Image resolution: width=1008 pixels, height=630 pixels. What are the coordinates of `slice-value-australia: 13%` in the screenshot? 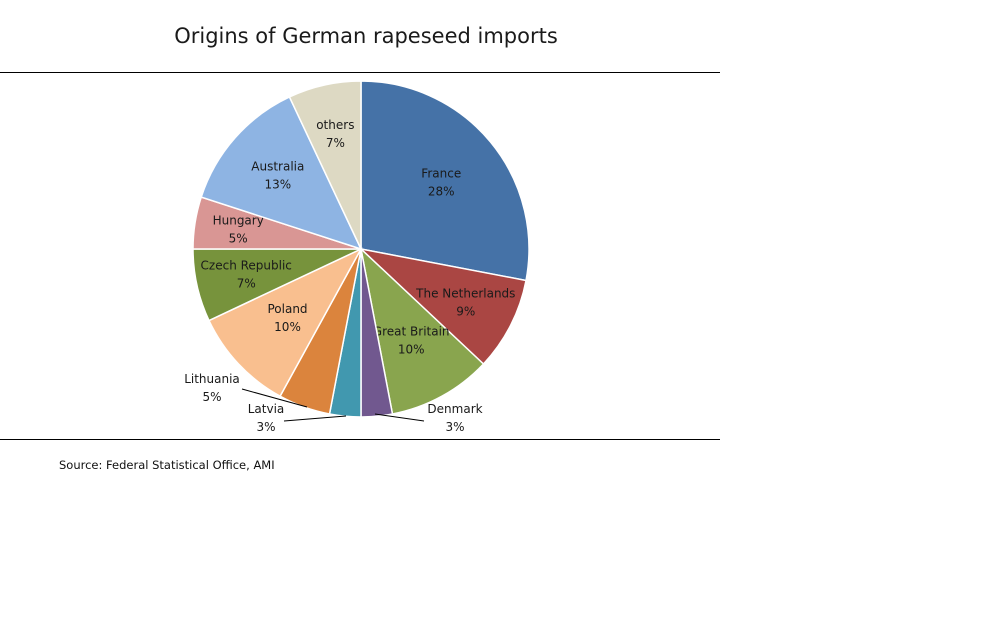 It's located at (277, 185).